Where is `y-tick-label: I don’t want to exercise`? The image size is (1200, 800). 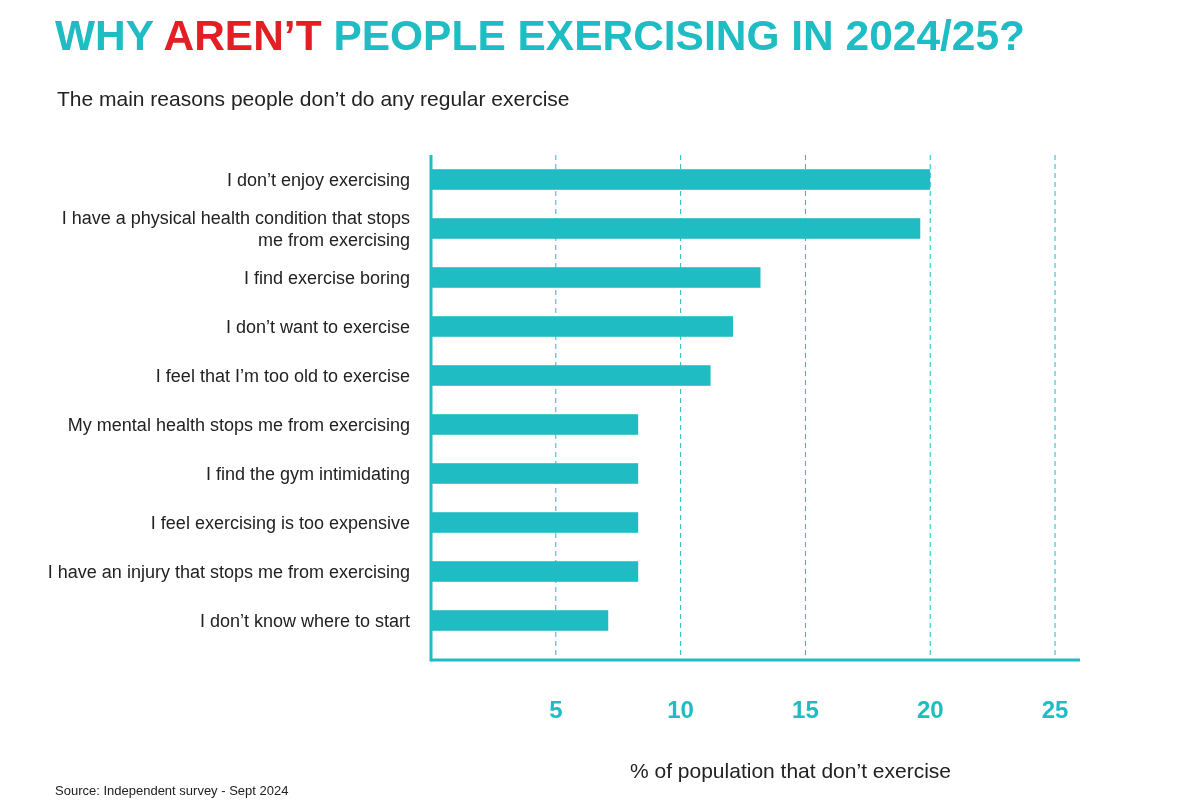
y-tick-label: I don’t want to exercise is located at coordinates (317, 326).